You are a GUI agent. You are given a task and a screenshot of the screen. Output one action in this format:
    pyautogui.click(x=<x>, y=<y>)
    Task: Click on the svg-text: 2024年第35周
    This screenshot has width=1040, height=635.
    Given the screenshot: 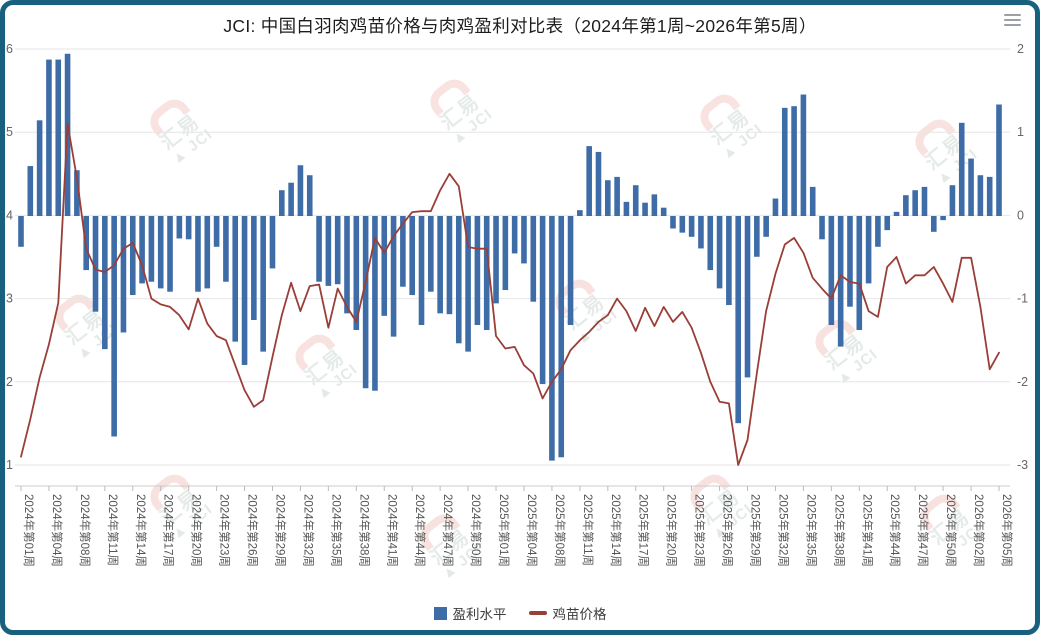 What is the action you would take?
    pyautogui.click(x=336, y=530)
    